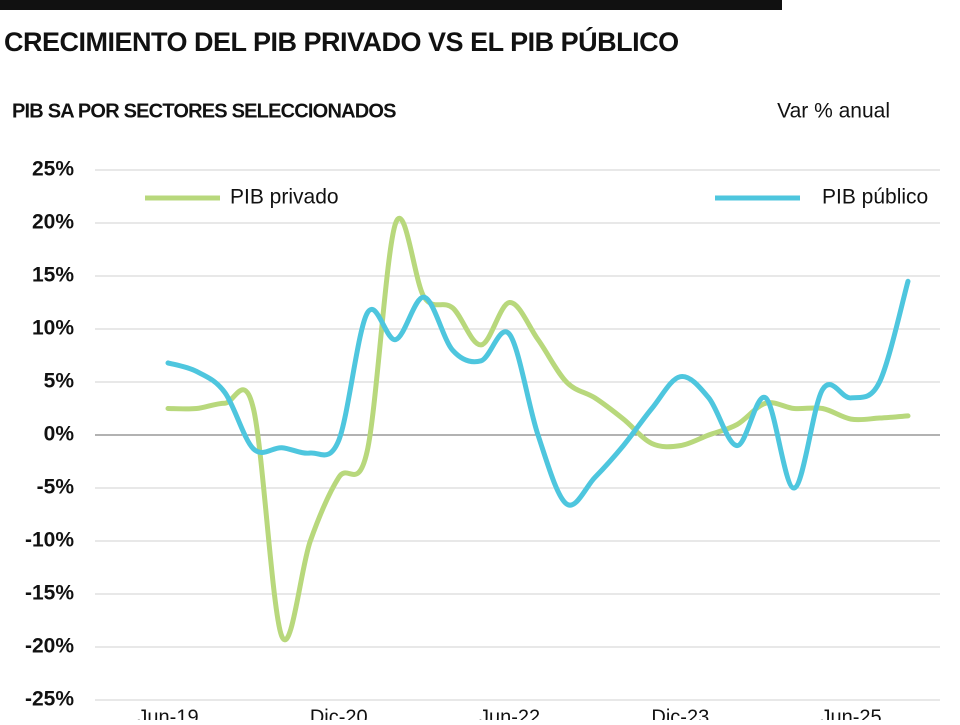  What do you see at coordinates (49, 646) in the screenshot?
I see `y-tick-label: -20%` at bounding box center [49, 646].